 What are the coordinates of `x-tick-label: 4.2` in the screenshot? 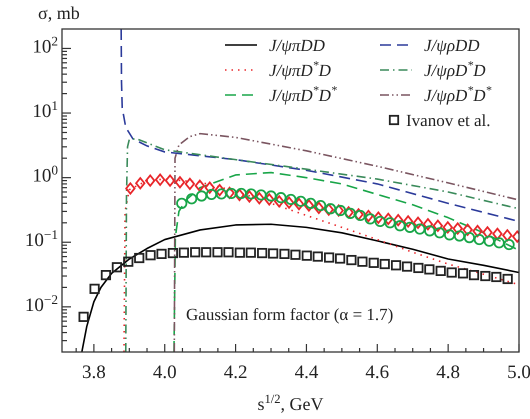 It's located at (236, 372).